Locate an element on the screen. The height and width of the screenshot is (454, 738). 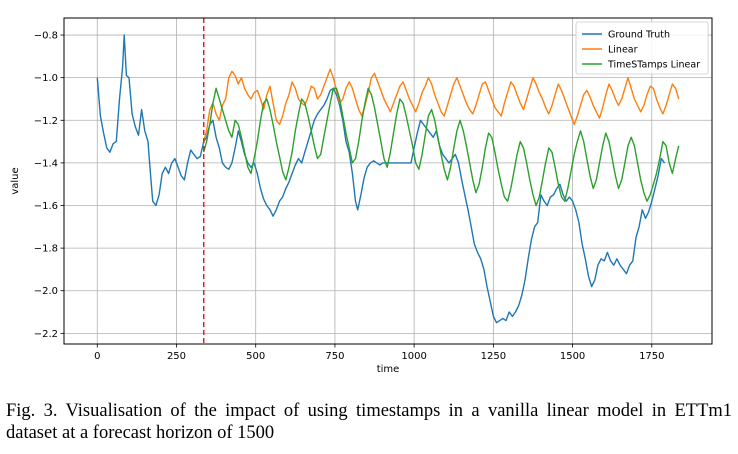
y-tick-label: −2.2 is located at coordinates (46, 334).